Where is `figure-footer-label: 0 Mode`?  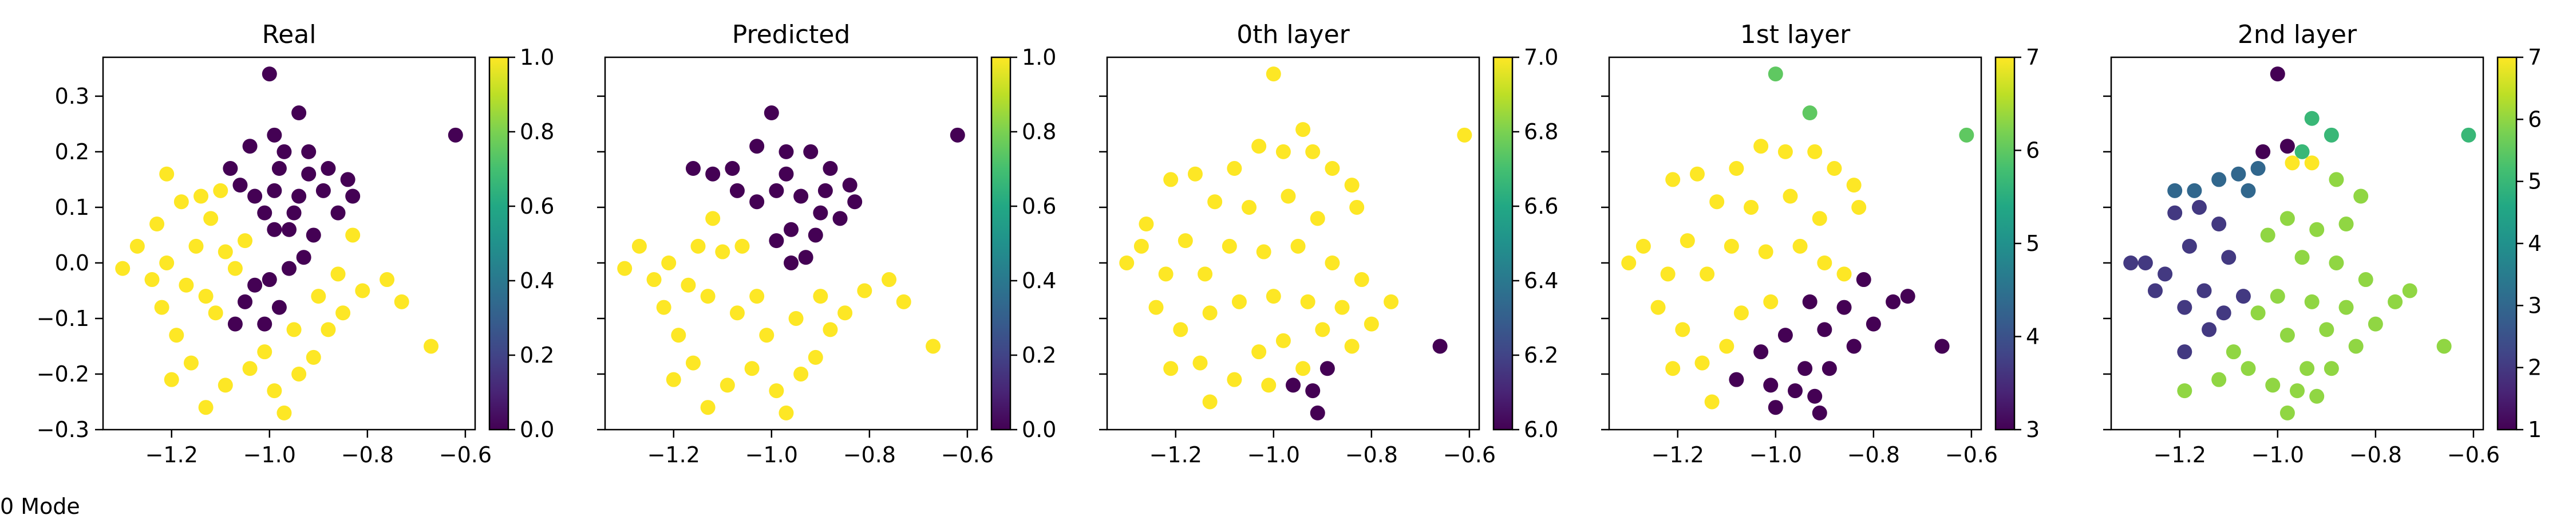 figure-footer-label: 0 Mode is located at coordinates (40, 506).